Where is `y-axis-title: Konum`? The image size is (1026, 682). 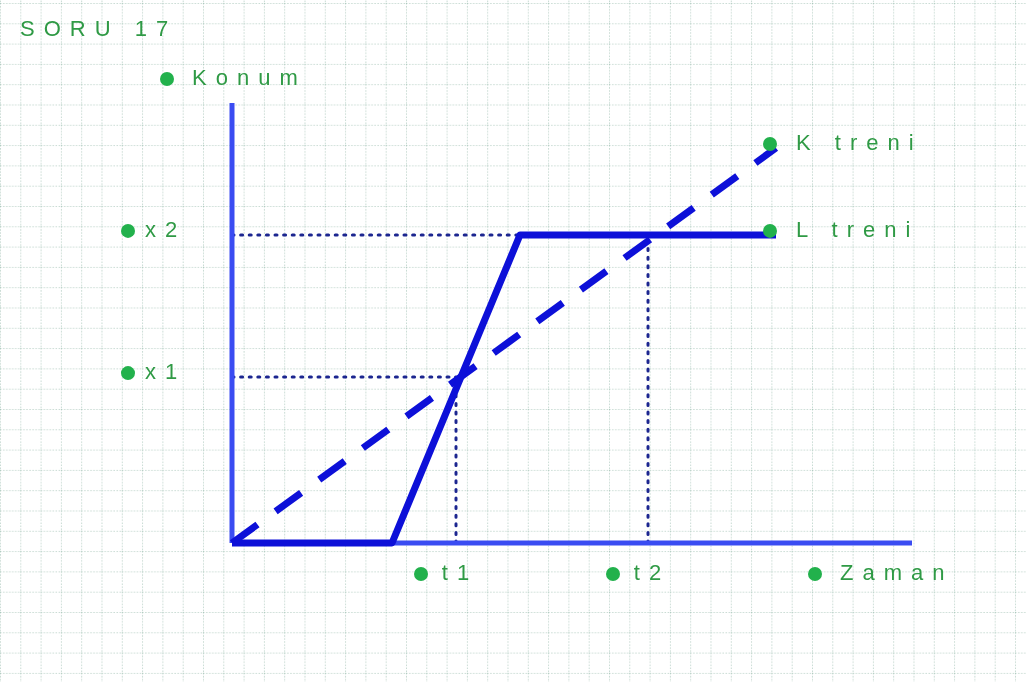 y-axis-title: Konum is located at coordinates (249, 77).